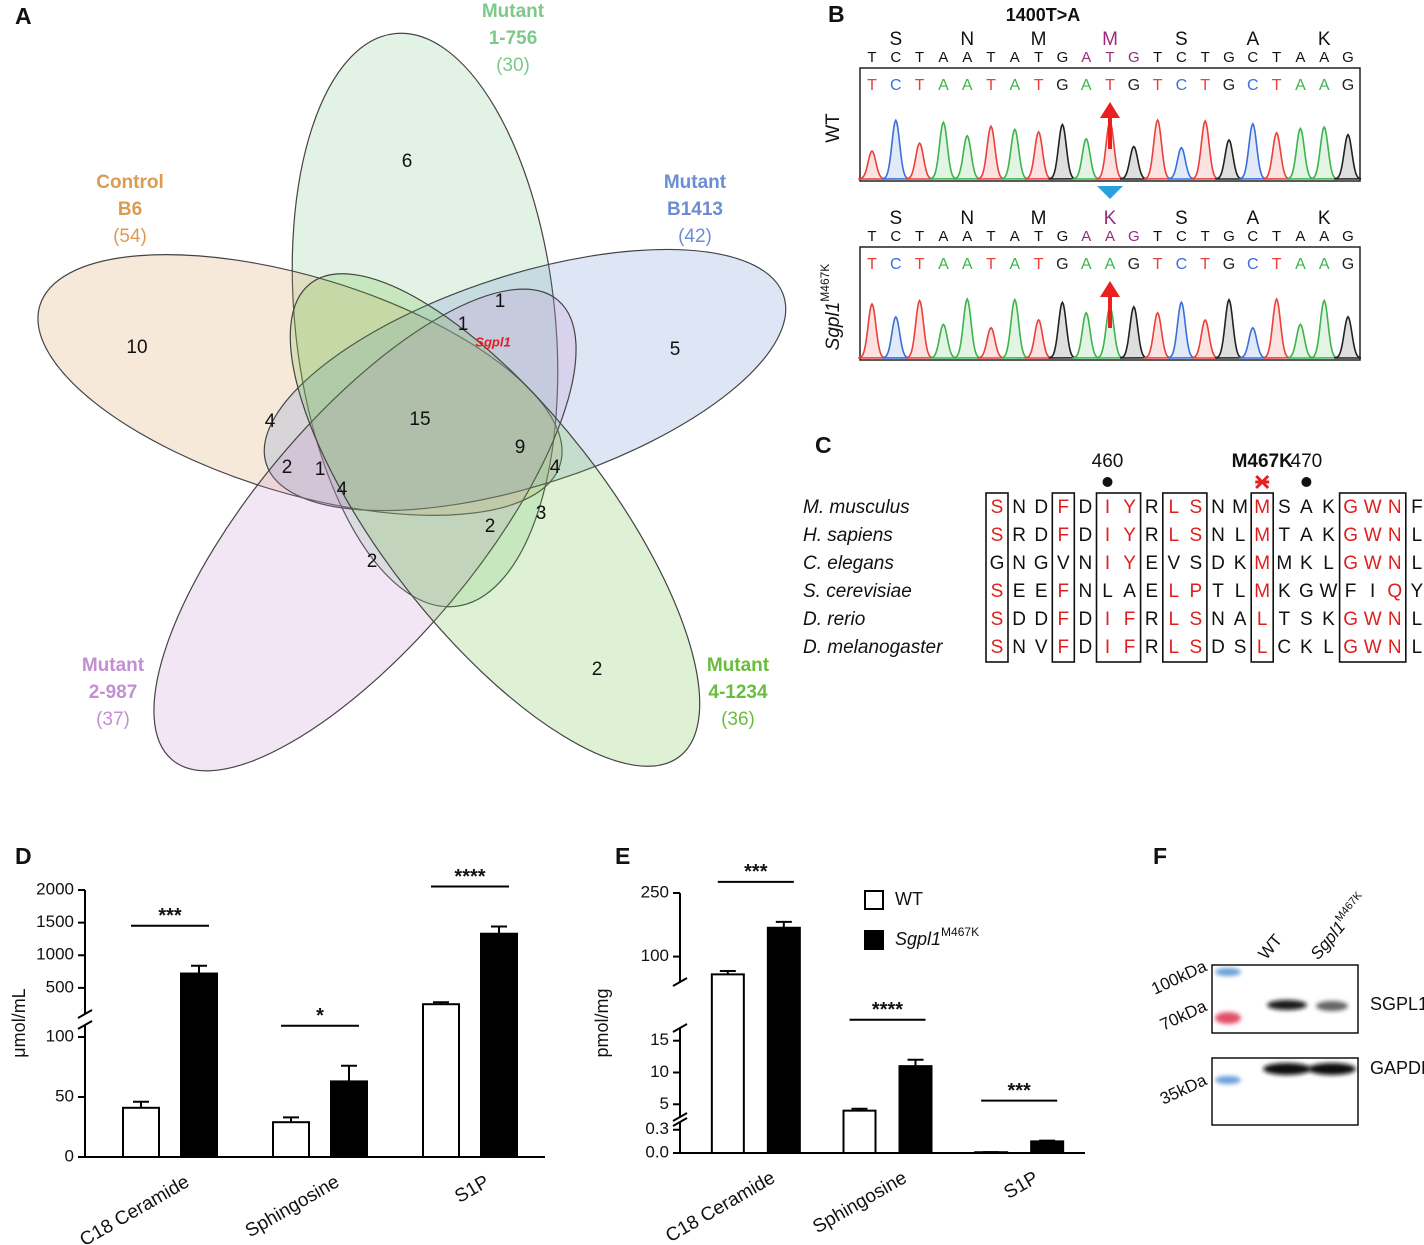 The width and height of the screenshot is (1424, 1245). I want to click on position-label: M467K, so click(1263, 461).